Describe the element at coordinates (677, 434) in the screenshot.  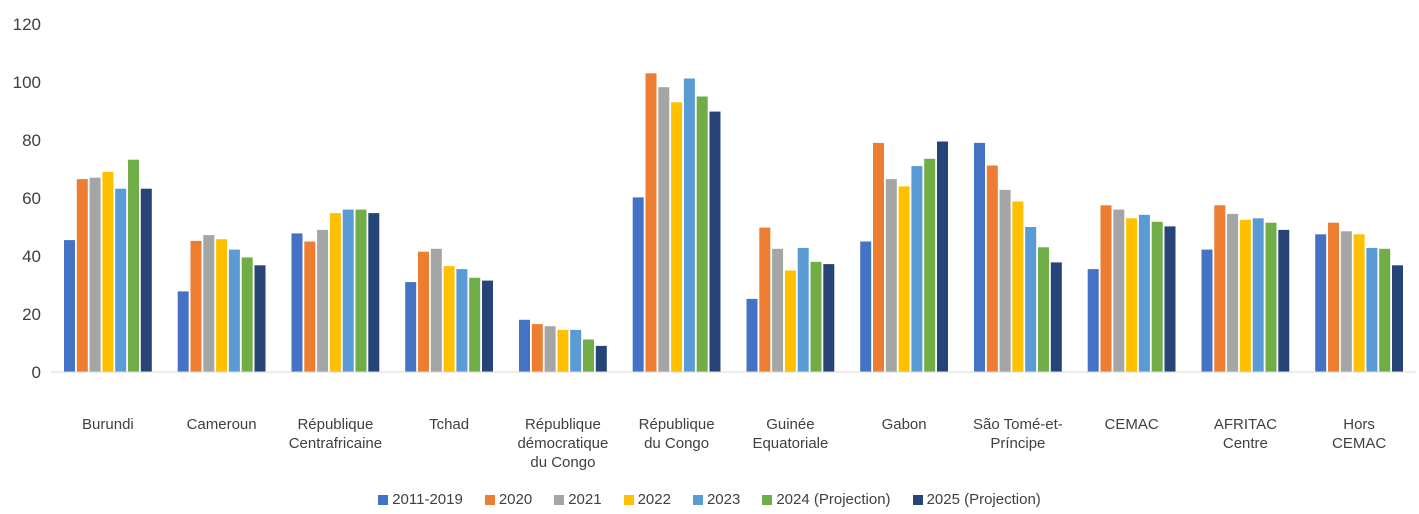
I see `x-tick-label: République du Congo` at that location.